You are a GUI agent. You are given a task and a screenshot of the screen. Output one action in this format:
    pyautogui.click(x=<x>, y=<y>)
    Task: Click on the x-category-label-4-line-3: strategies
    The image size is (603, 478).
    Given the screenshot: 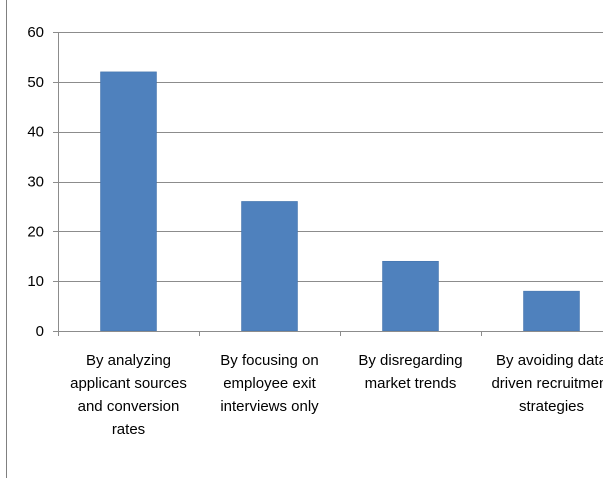 What is the action you would take?
    pyautogui.click(x=551, y=406)
    